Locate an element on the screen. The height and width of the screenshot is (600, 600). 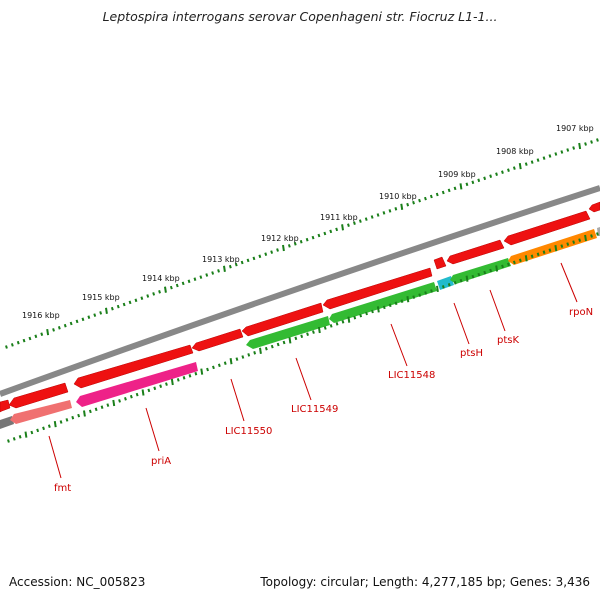
gene-label-fmt: fmt is located at coordinates (62, 488).